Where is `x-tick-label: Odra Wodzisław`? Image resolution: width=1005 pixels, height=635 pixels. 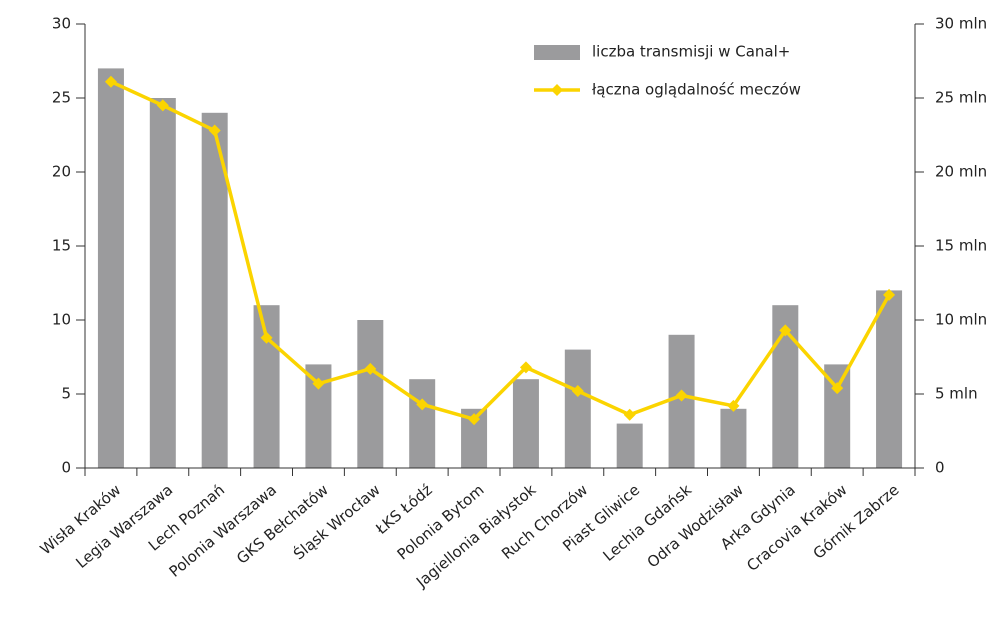
x-tick-label: Odra Wodzisław is located at coordinates (695, 526).